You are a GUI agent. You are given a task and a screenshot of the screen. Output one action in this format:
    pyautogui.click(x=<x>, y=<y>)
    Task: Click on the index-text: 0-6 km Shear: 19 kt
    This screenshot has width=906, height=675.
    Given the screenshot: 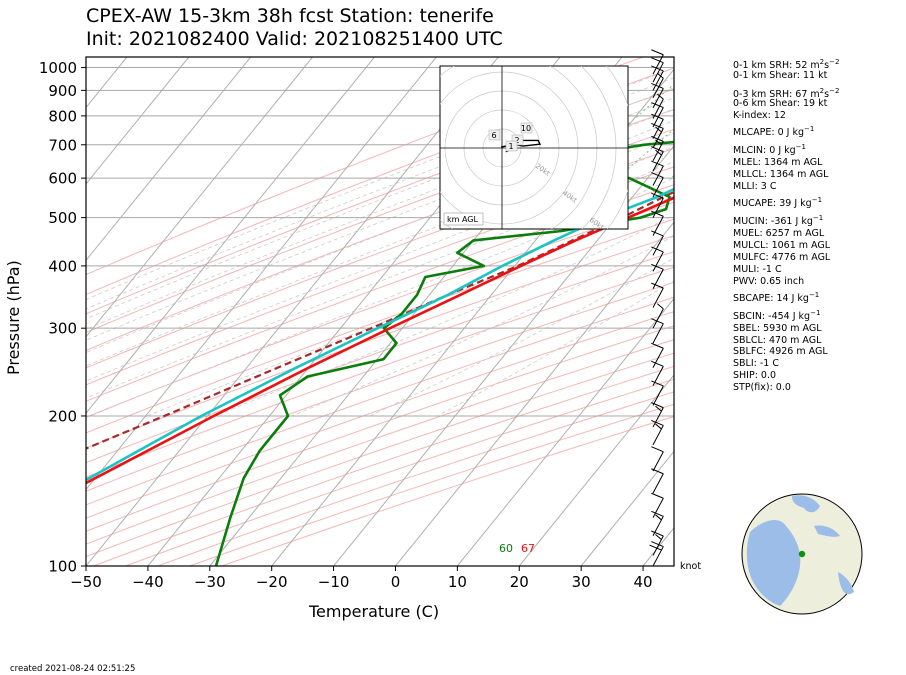 What is the action you would take?
    pyautogui.click(x=780, y=103)
    